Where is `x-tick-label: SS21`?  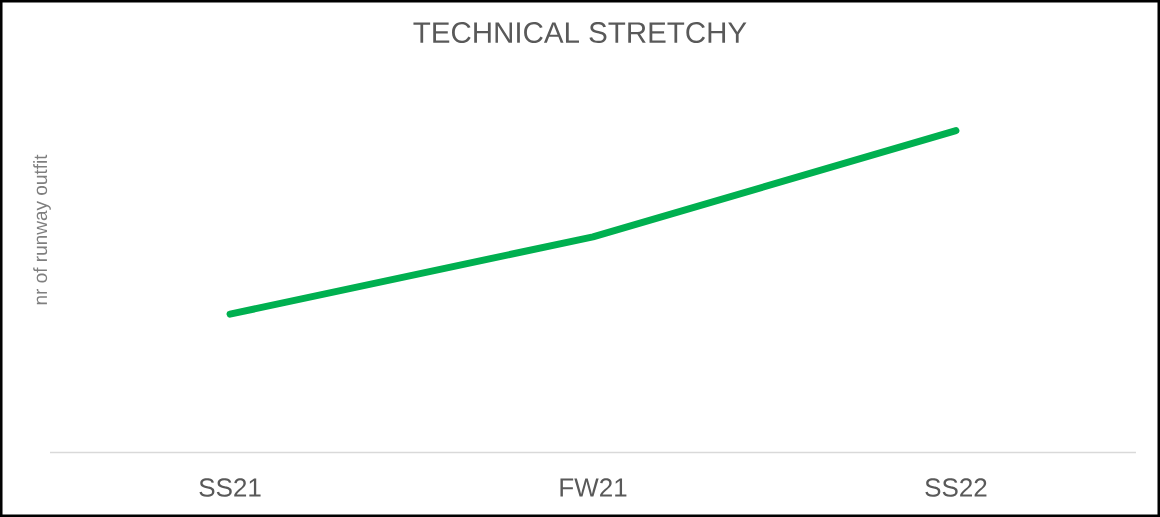 x-tick-label: SS21 is located at coordinates (230, 487).